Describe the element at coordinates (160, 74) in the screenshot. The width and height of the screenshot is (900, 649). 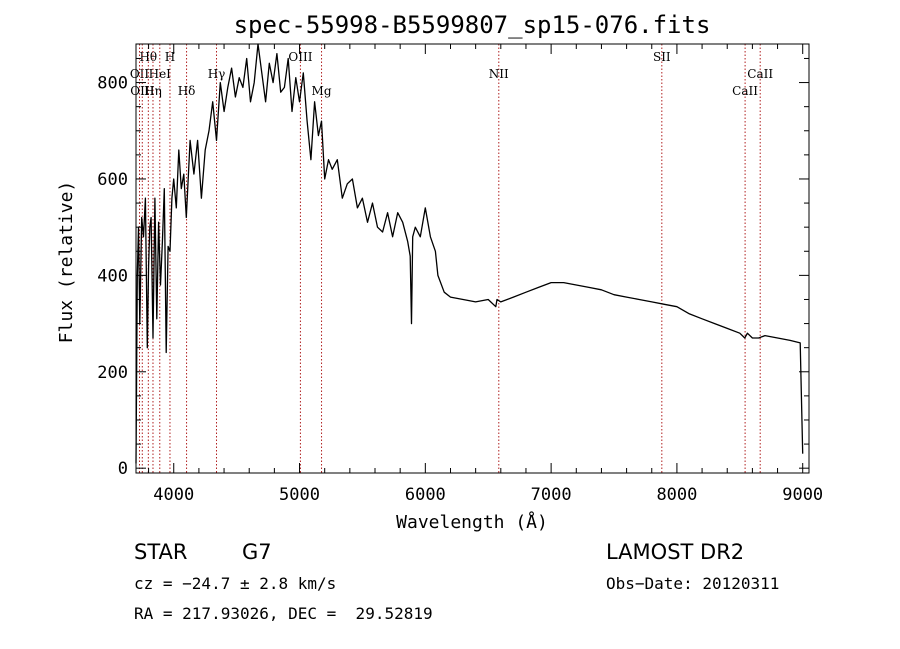
I see `marker-label: HeI` at that location.